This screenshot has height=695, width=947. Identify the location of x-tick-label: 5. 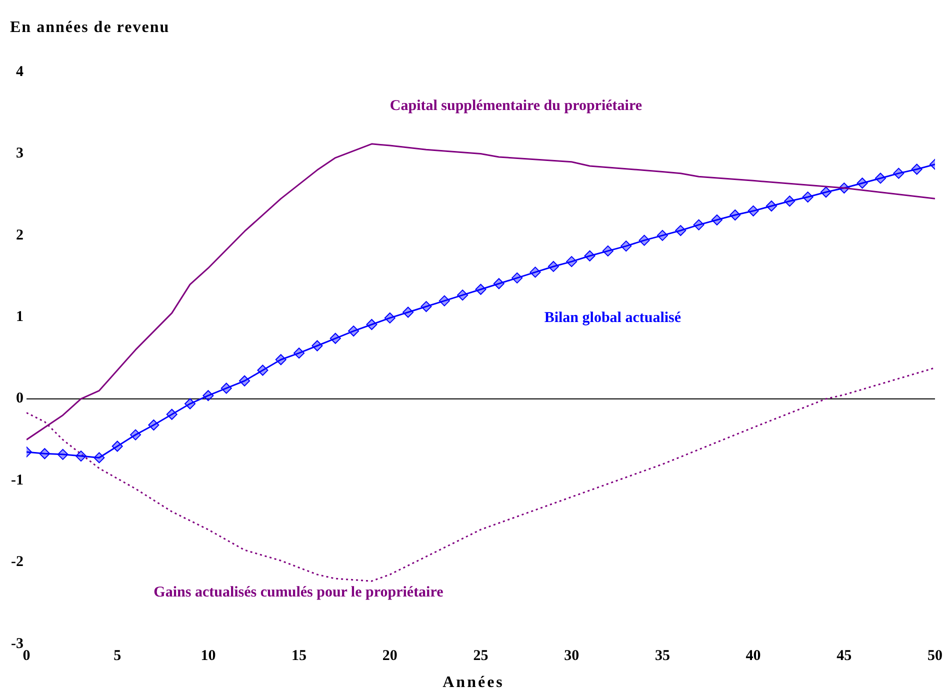
(118, 656).